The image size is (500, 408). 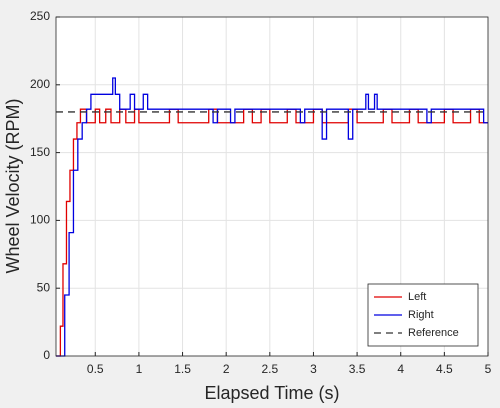 What do you see at coordinates (44, 287) in the screenshot?
I see `y-tick-label: 50` at bounding box center [44, 287].